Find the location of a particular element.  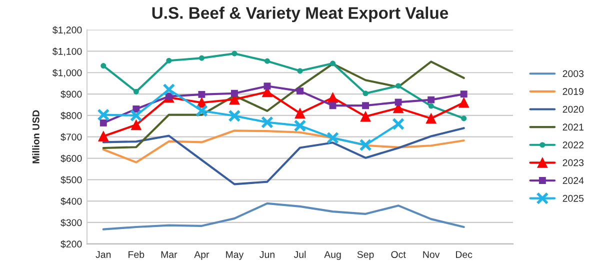

legend-label: 2025 is located at coordinates (573, 198).